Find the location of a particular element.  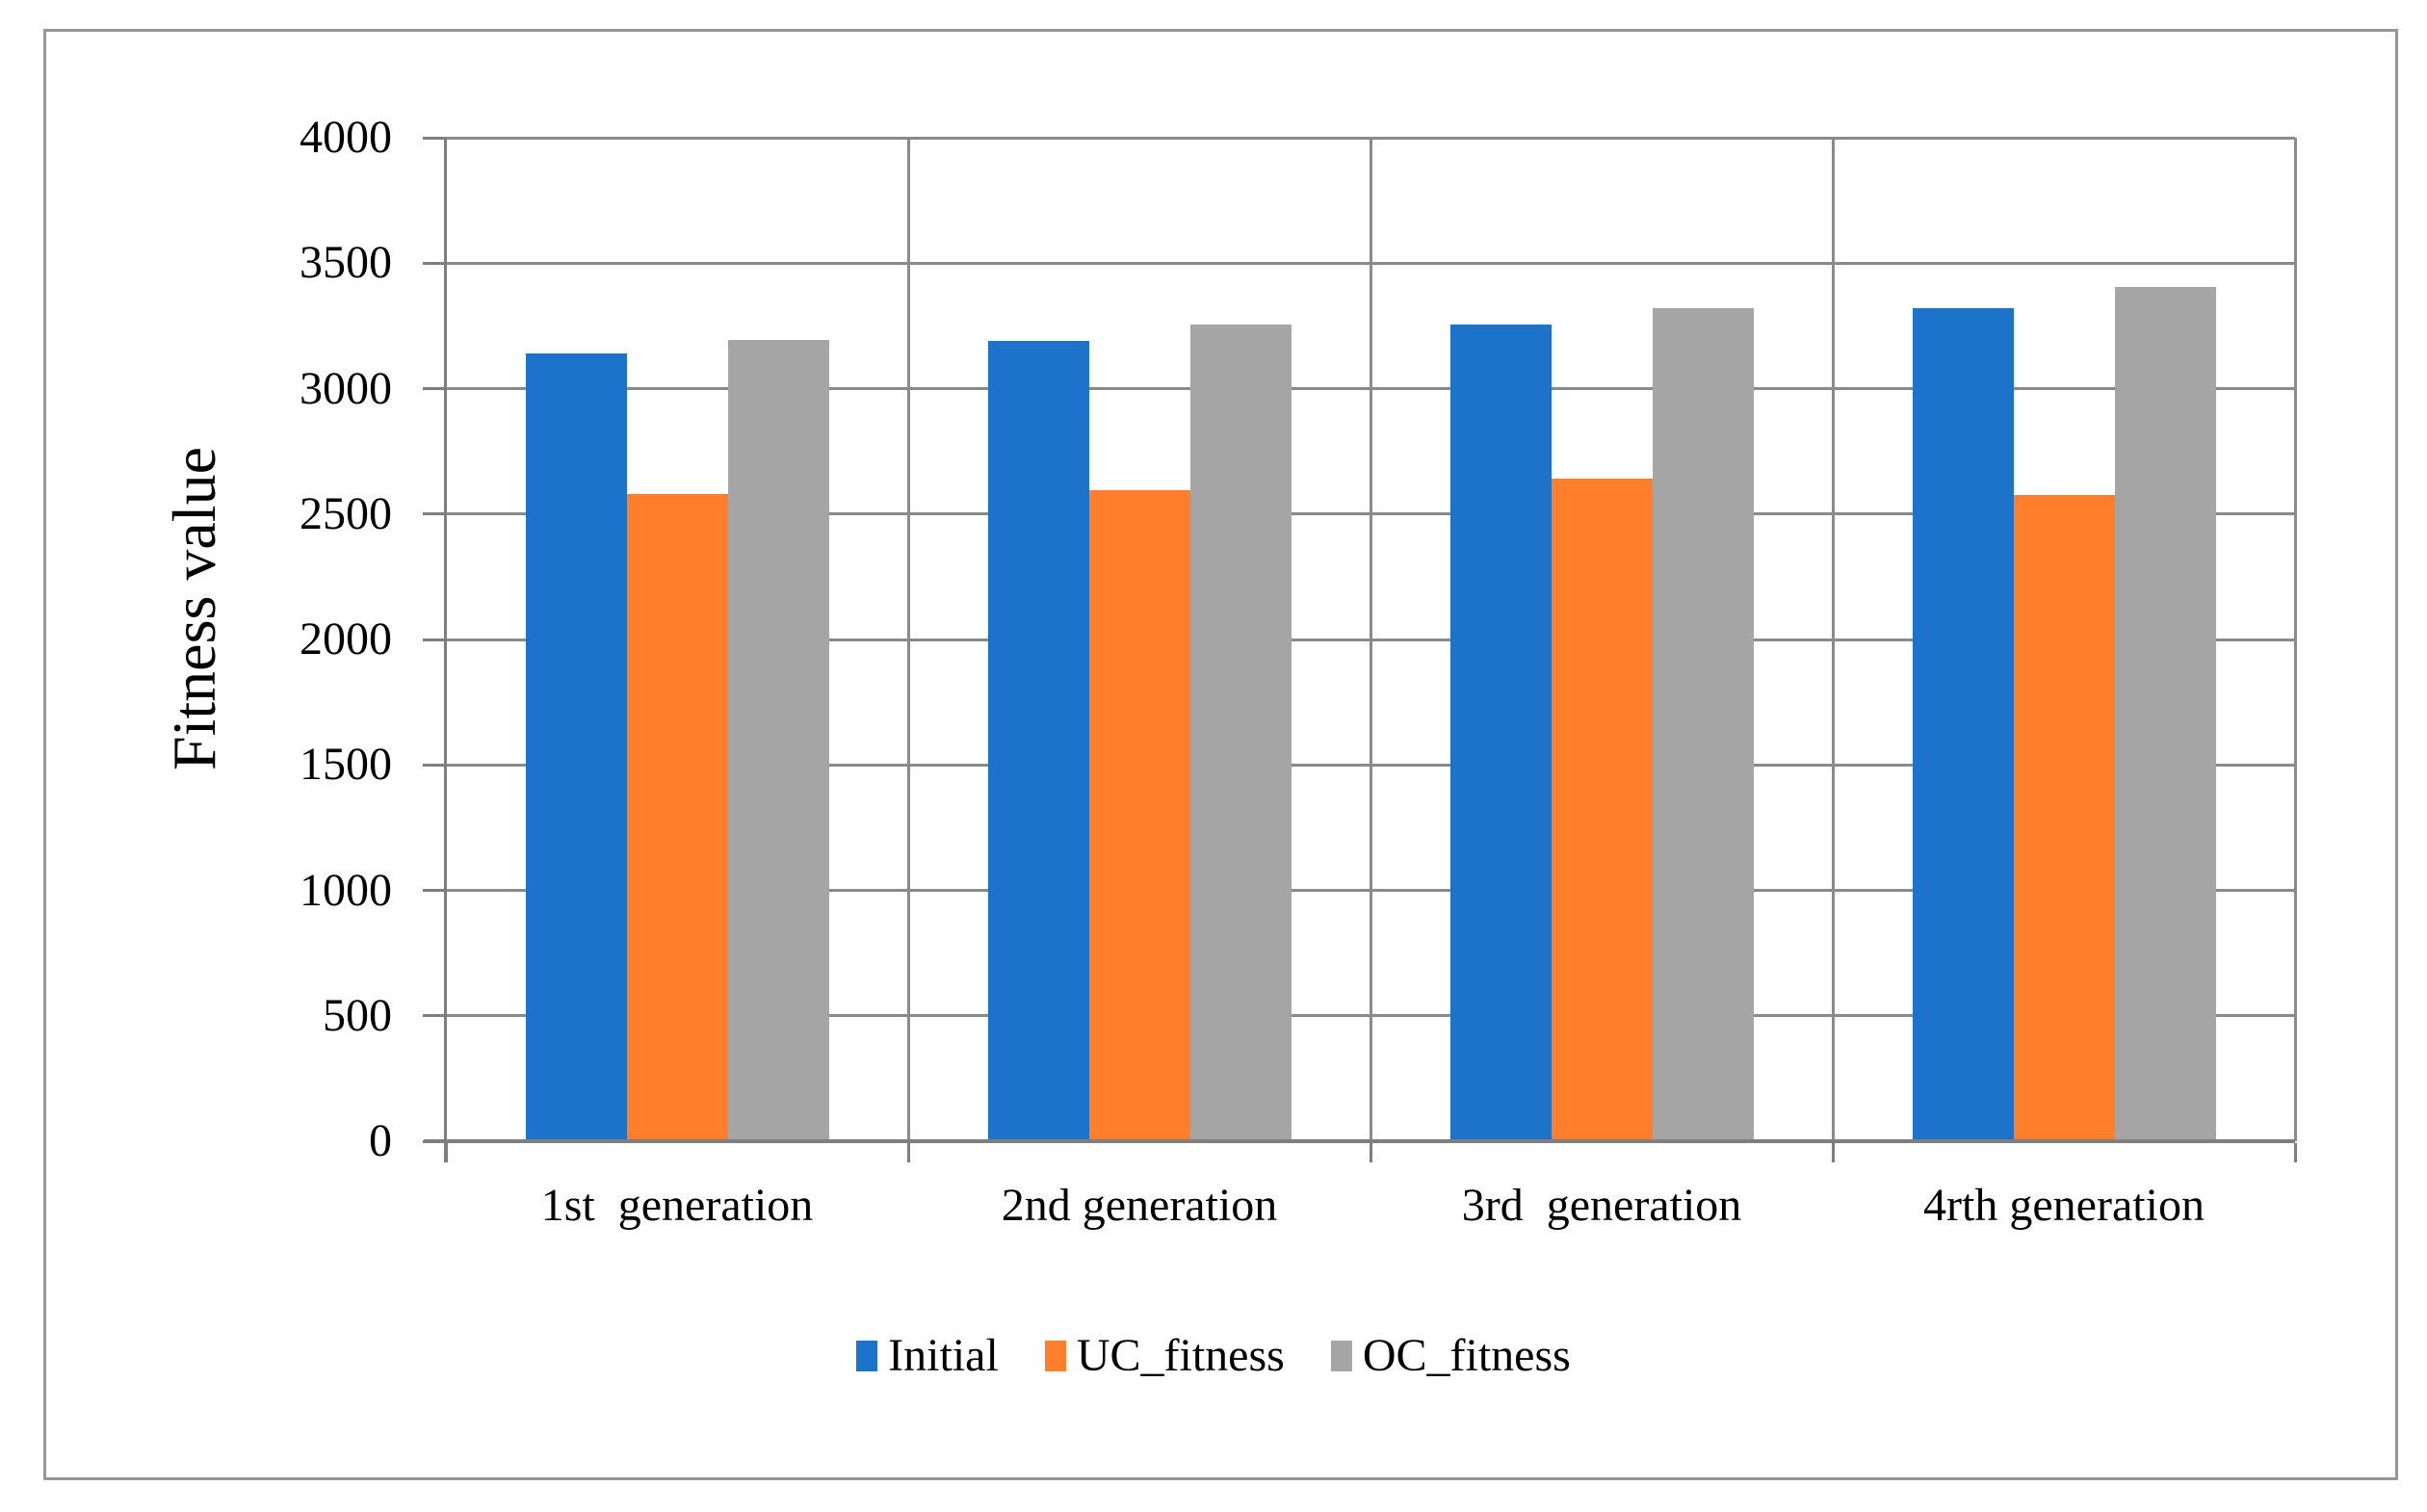

y-tick-label-2000: 2000 is located at coordinates (346, 639).